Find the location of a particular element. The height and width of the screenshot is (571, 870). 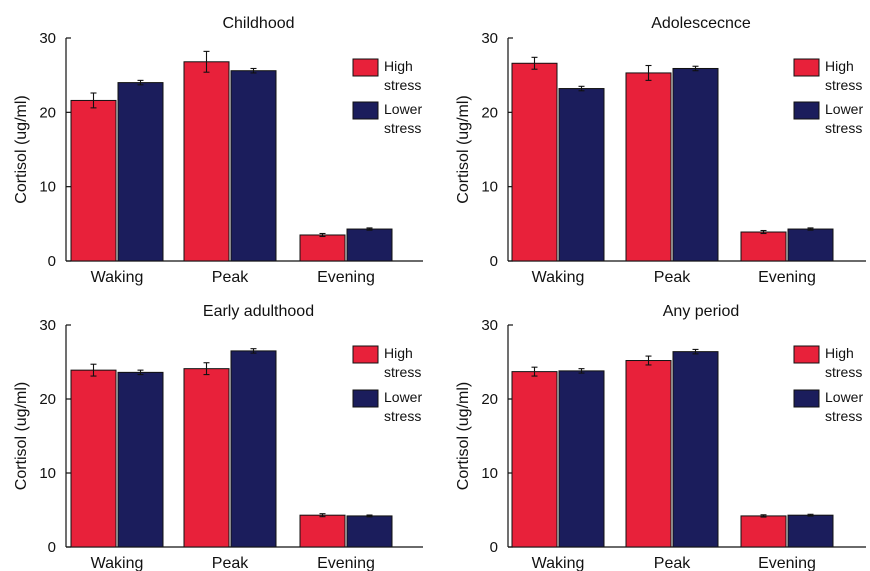

chart-title: Any period is located at coordinates (701, 311).